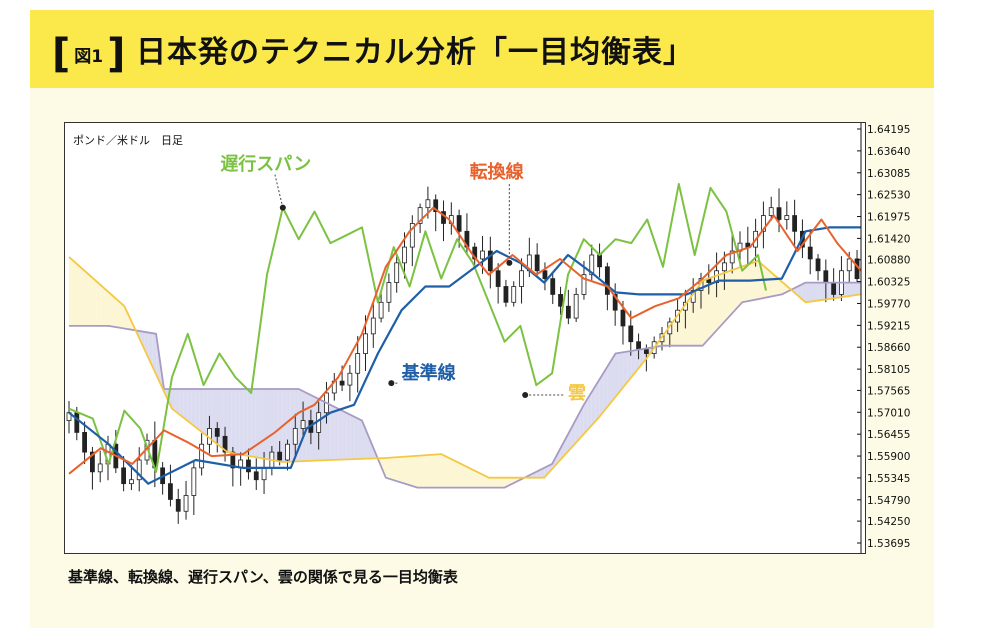  I want to click on price-tick-label: 1.58660, so click(888, 348).